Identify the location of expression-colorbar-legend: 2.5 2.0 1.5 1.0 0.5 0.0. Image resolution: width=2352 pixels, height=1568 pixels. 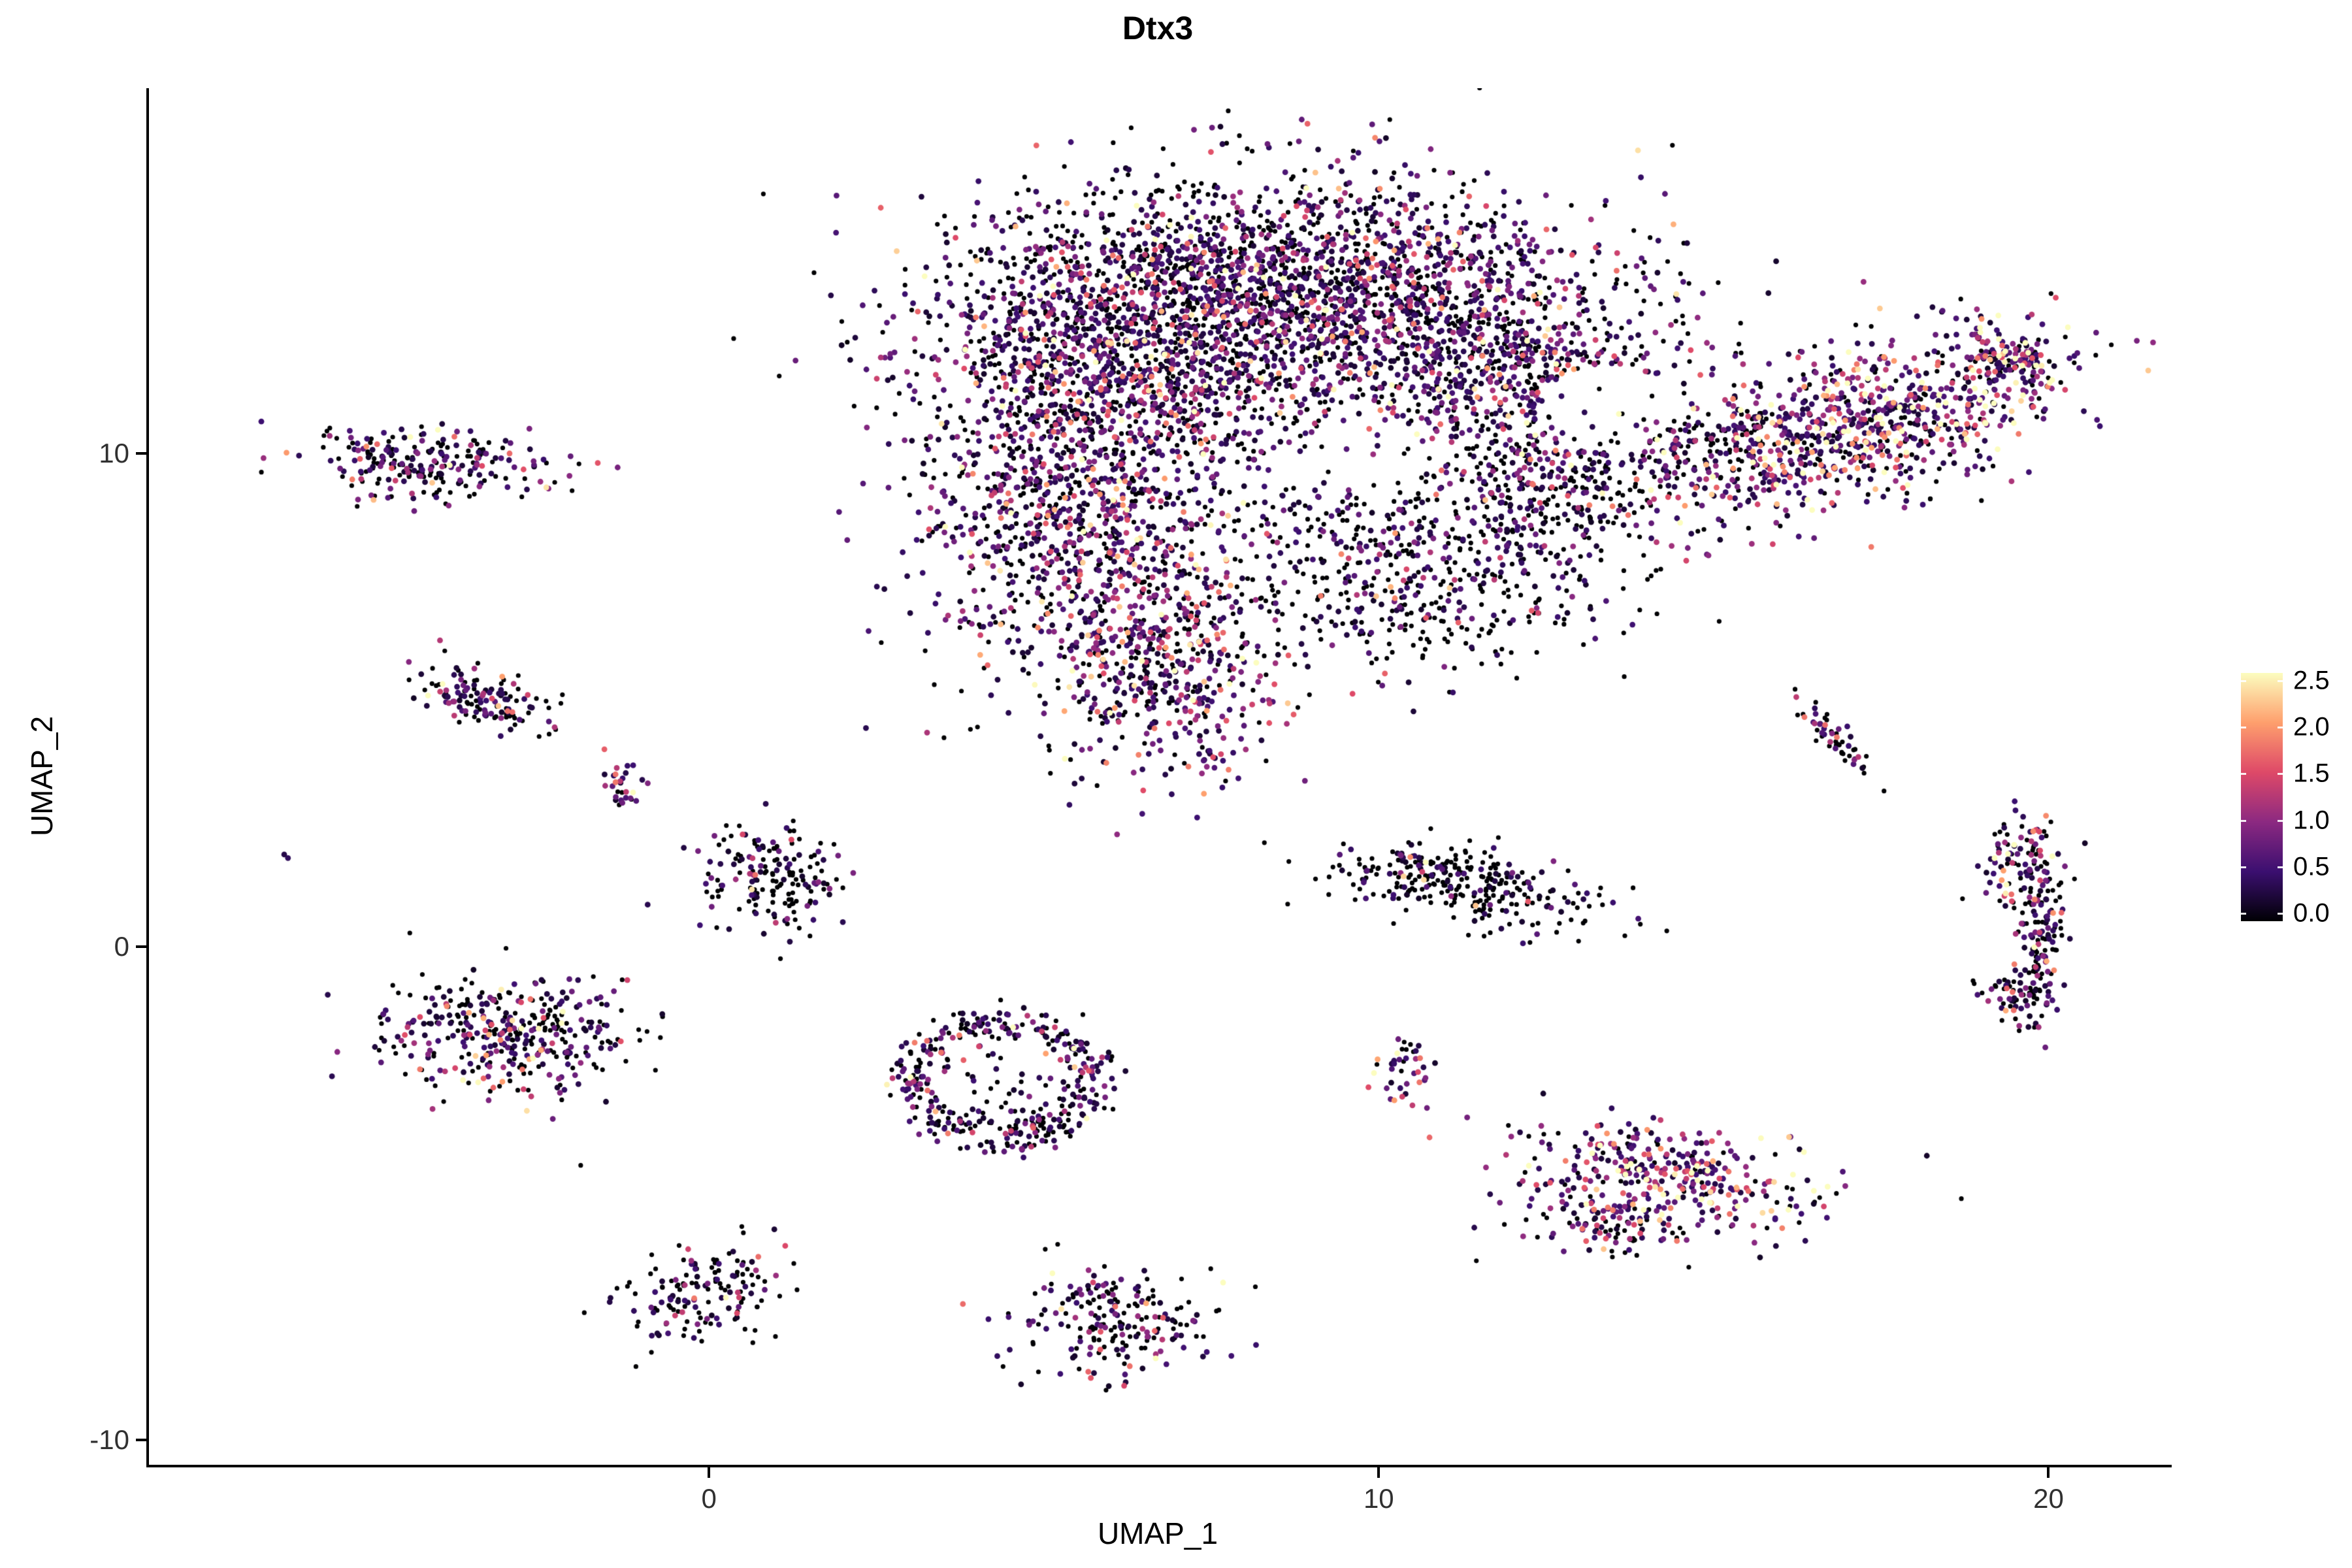
(2296, 800).